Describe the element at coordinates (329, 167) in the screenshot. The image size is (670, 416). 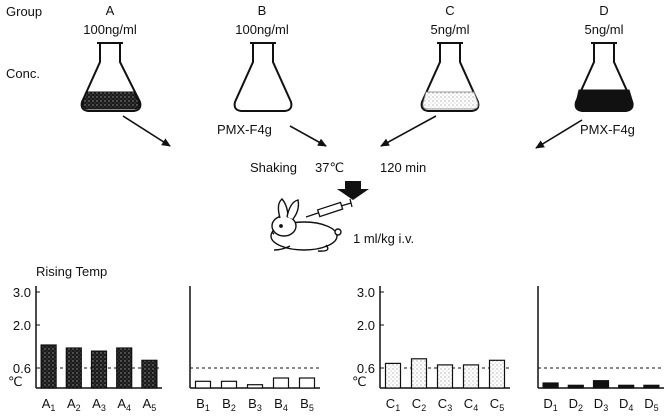
I see `temperature-label: 37℃` at that location.